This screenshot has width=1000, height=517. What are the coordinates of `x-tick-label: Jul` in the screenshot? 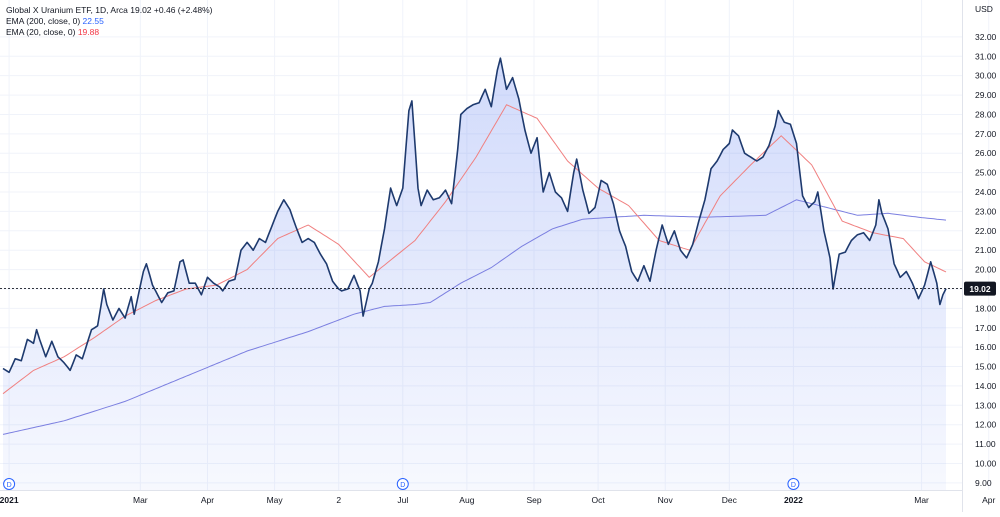 It's located at (402, 500).